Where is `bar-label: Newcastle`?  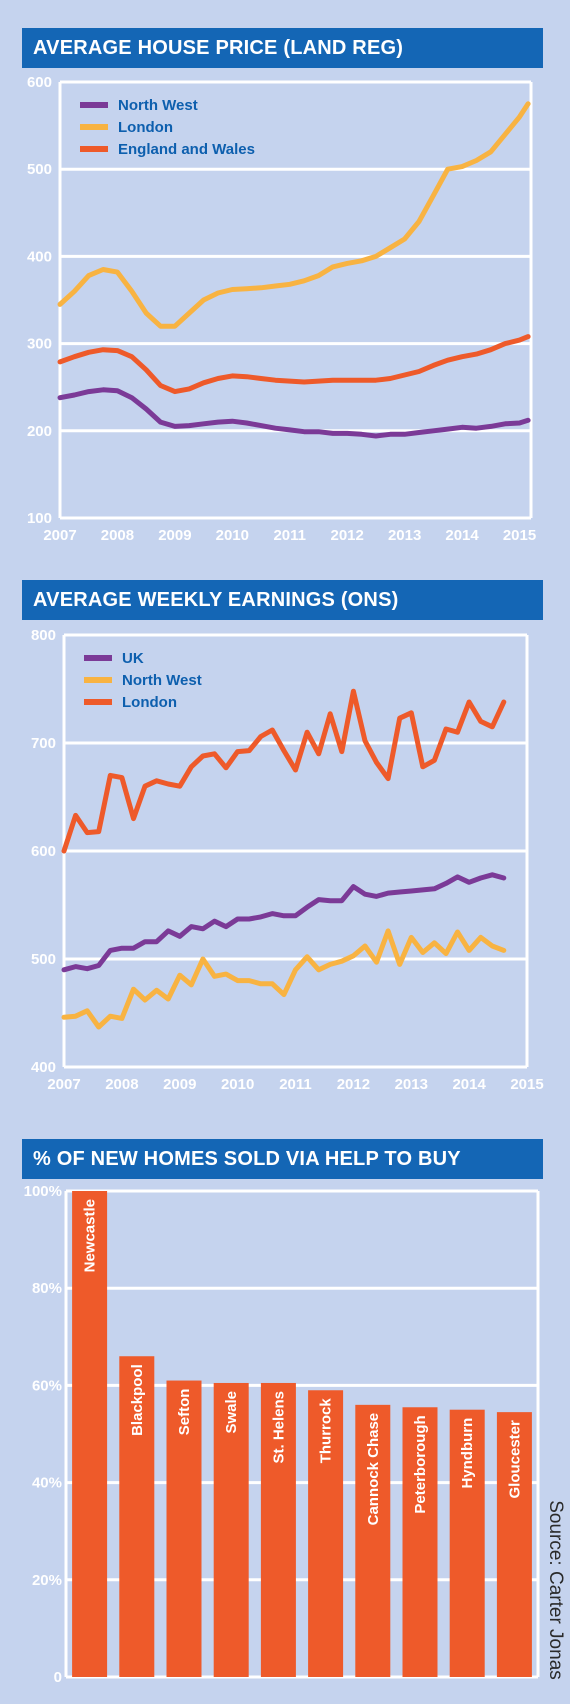 bar-label: Newcastle is located at coordinates (90, 1235).